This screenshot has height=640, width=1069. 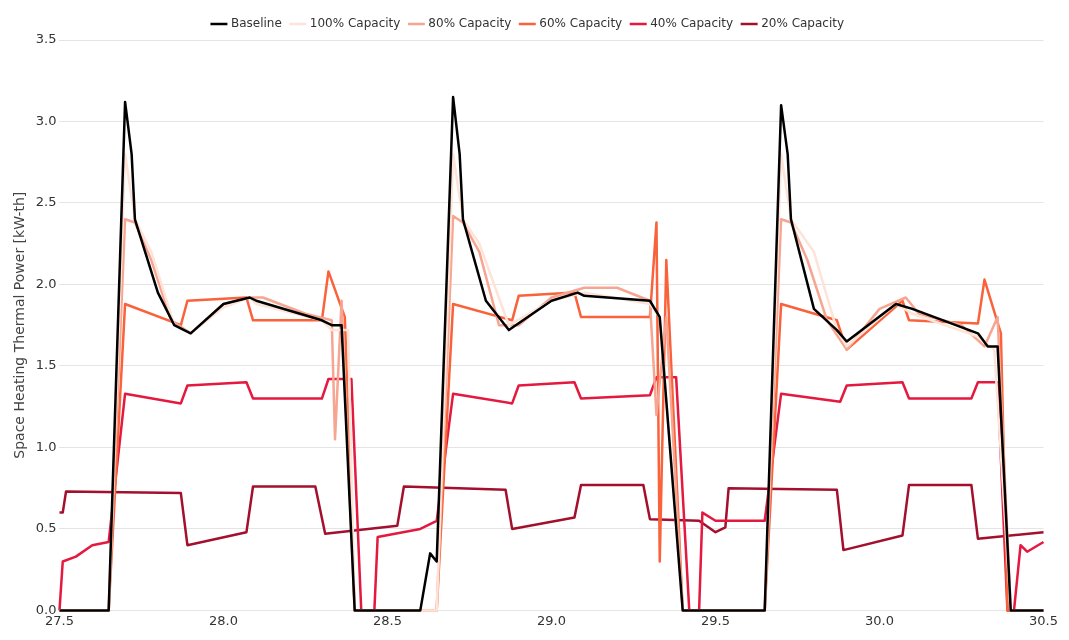 I want to click on legend-label: 100% Capacity, so click(x=355, y=23).